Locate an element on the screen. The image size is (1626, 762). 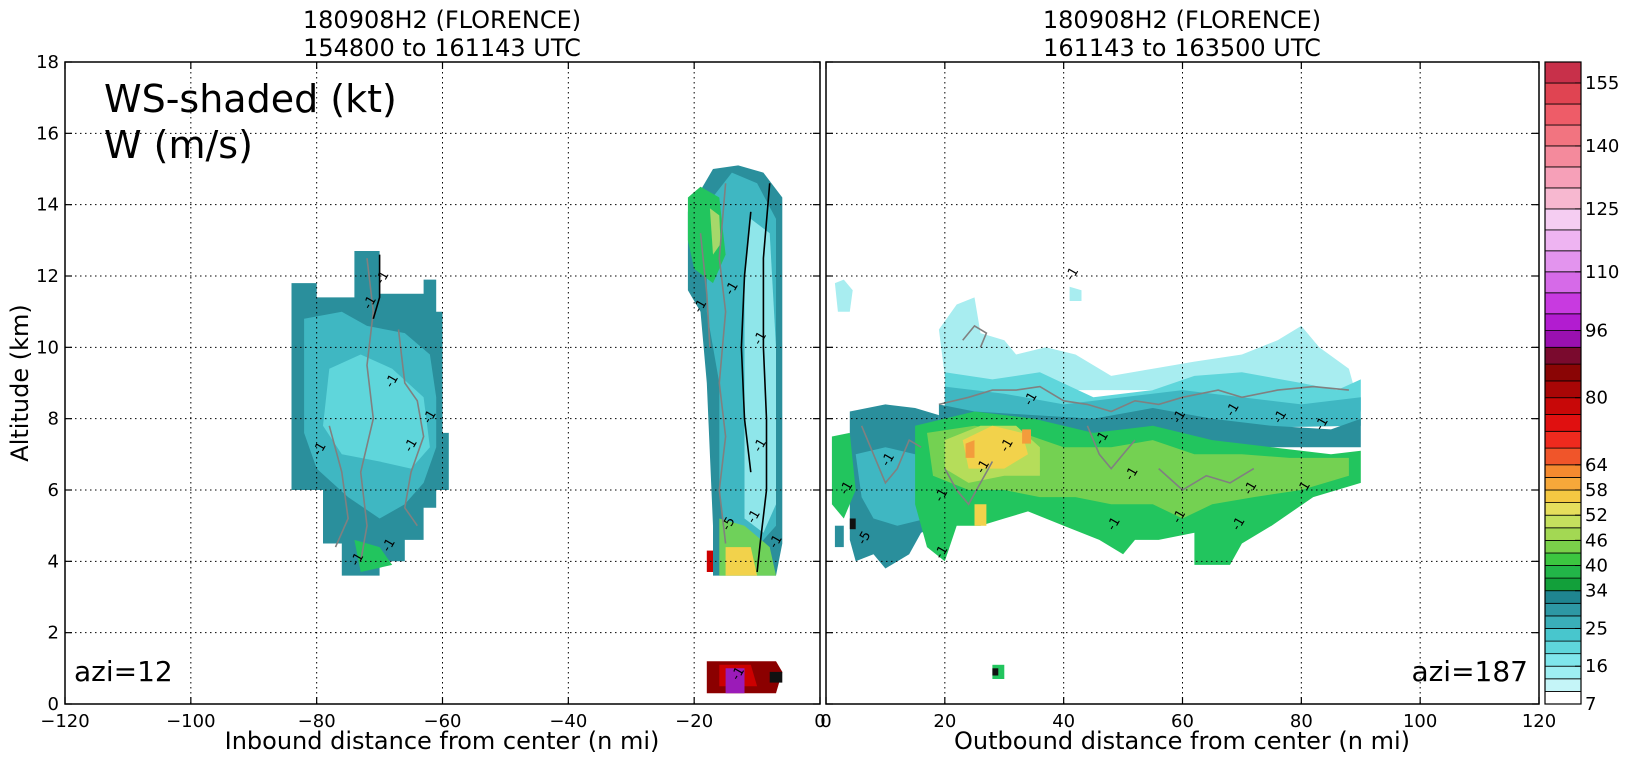
right-contour-label-19: -1 is located at coordinates (1072, 274).